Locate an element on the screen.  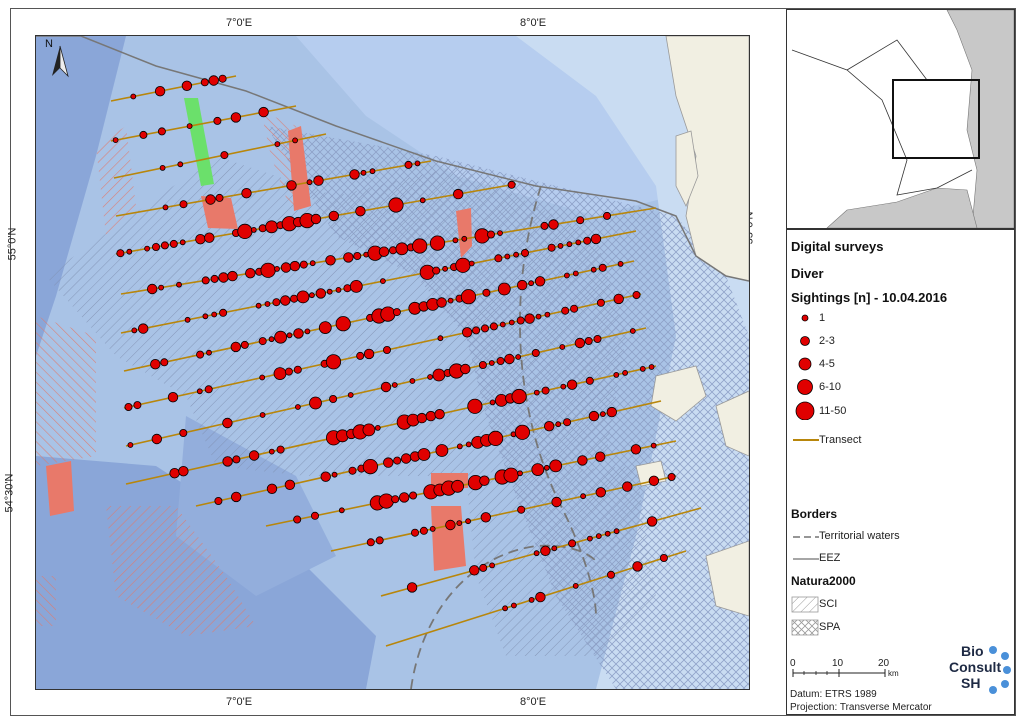
north-arrow-label: N is located at coordinates (49, 44).